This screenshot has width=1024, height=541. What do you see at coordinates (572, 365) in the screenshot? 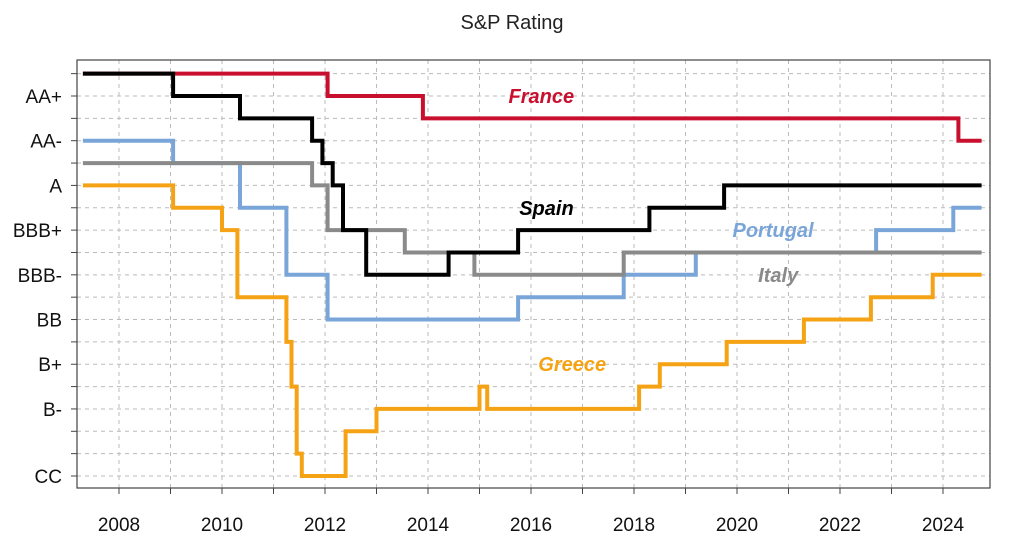
I see `series-label-greece: Greece` at bounding box center [572, 365].